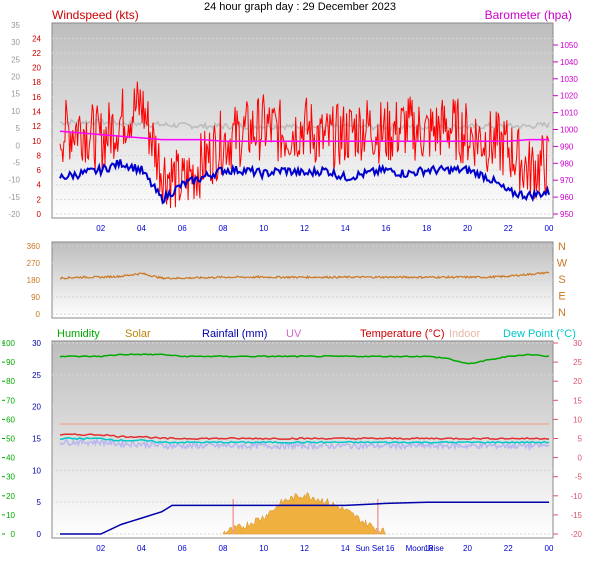 This screenshot has height=561, width=608. What do you see at coordinates (36, 343) in the screenshot?
I see `rain-tick: 30` at bounding box center [36, 343].